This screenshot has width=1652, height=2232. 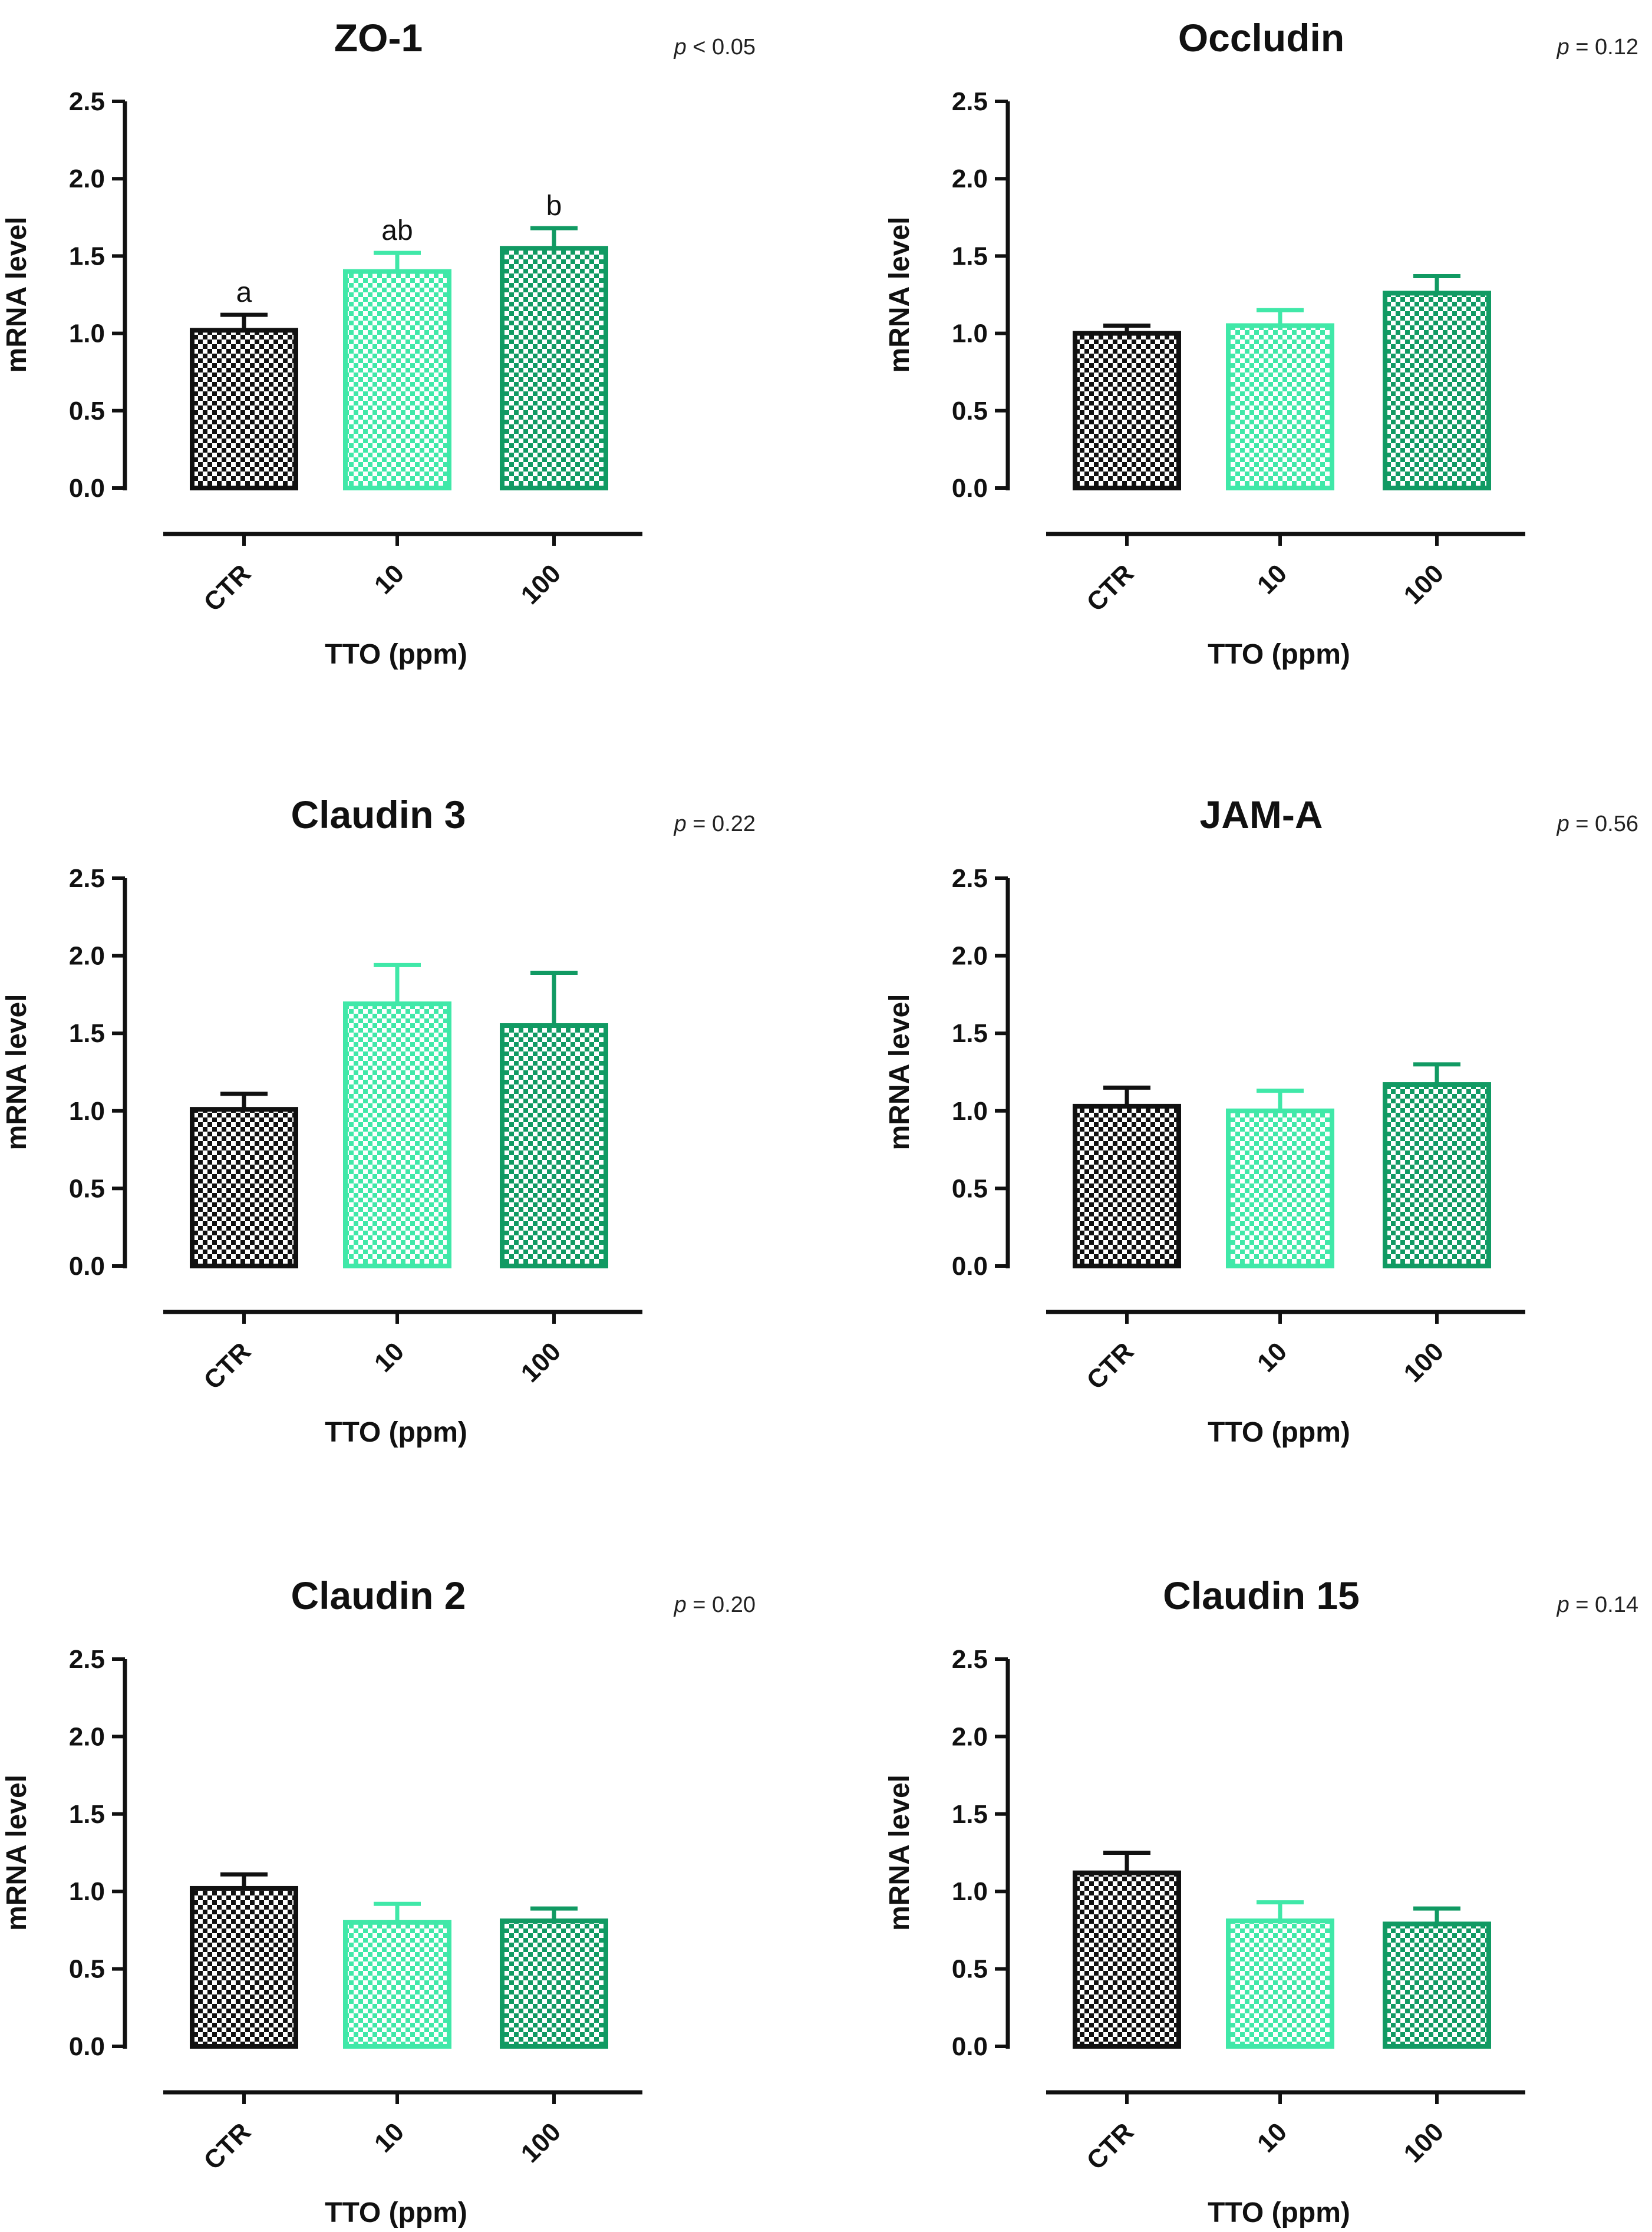 What do you see at coordinates (378, 814) in the screenshot?
I see `panel-title: Claudin 3` at bounding box center [378, 814].